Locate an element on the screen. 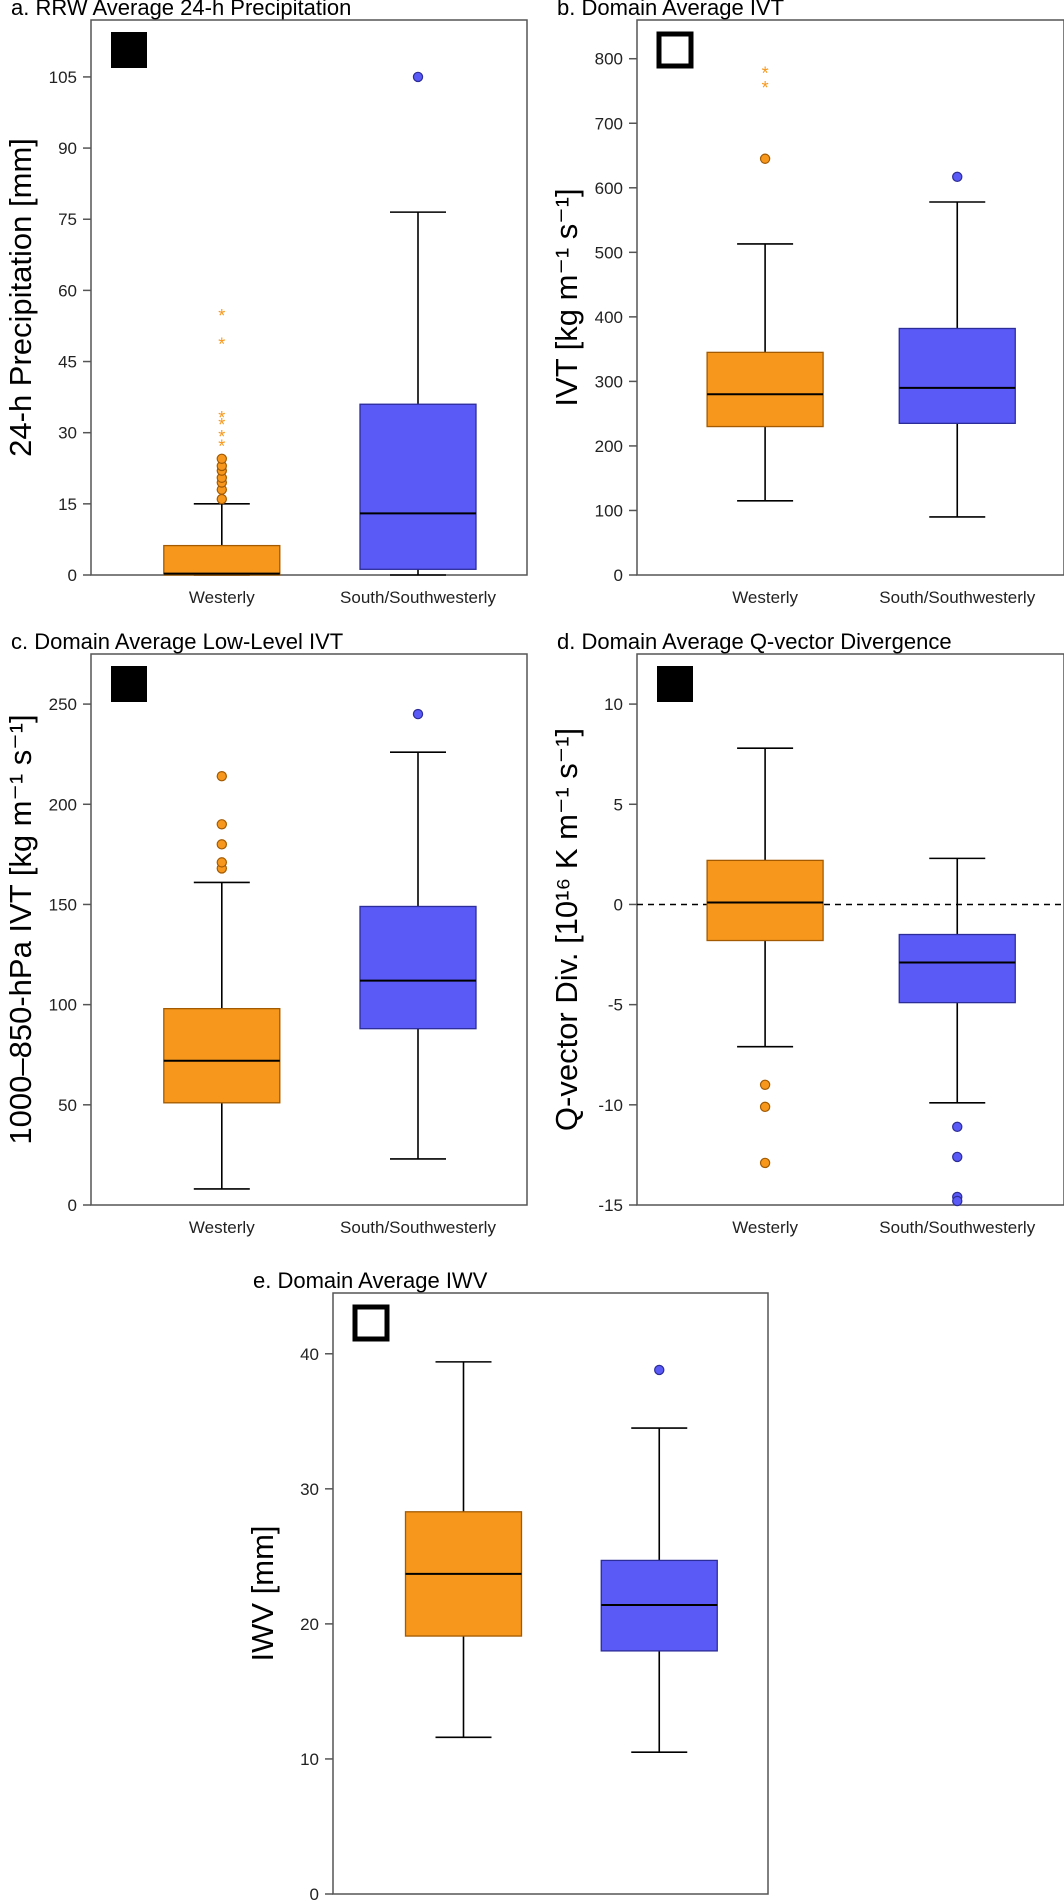  chart-title: d. Domain Average Q-vector Divergence is located at coordinates (754, 641).